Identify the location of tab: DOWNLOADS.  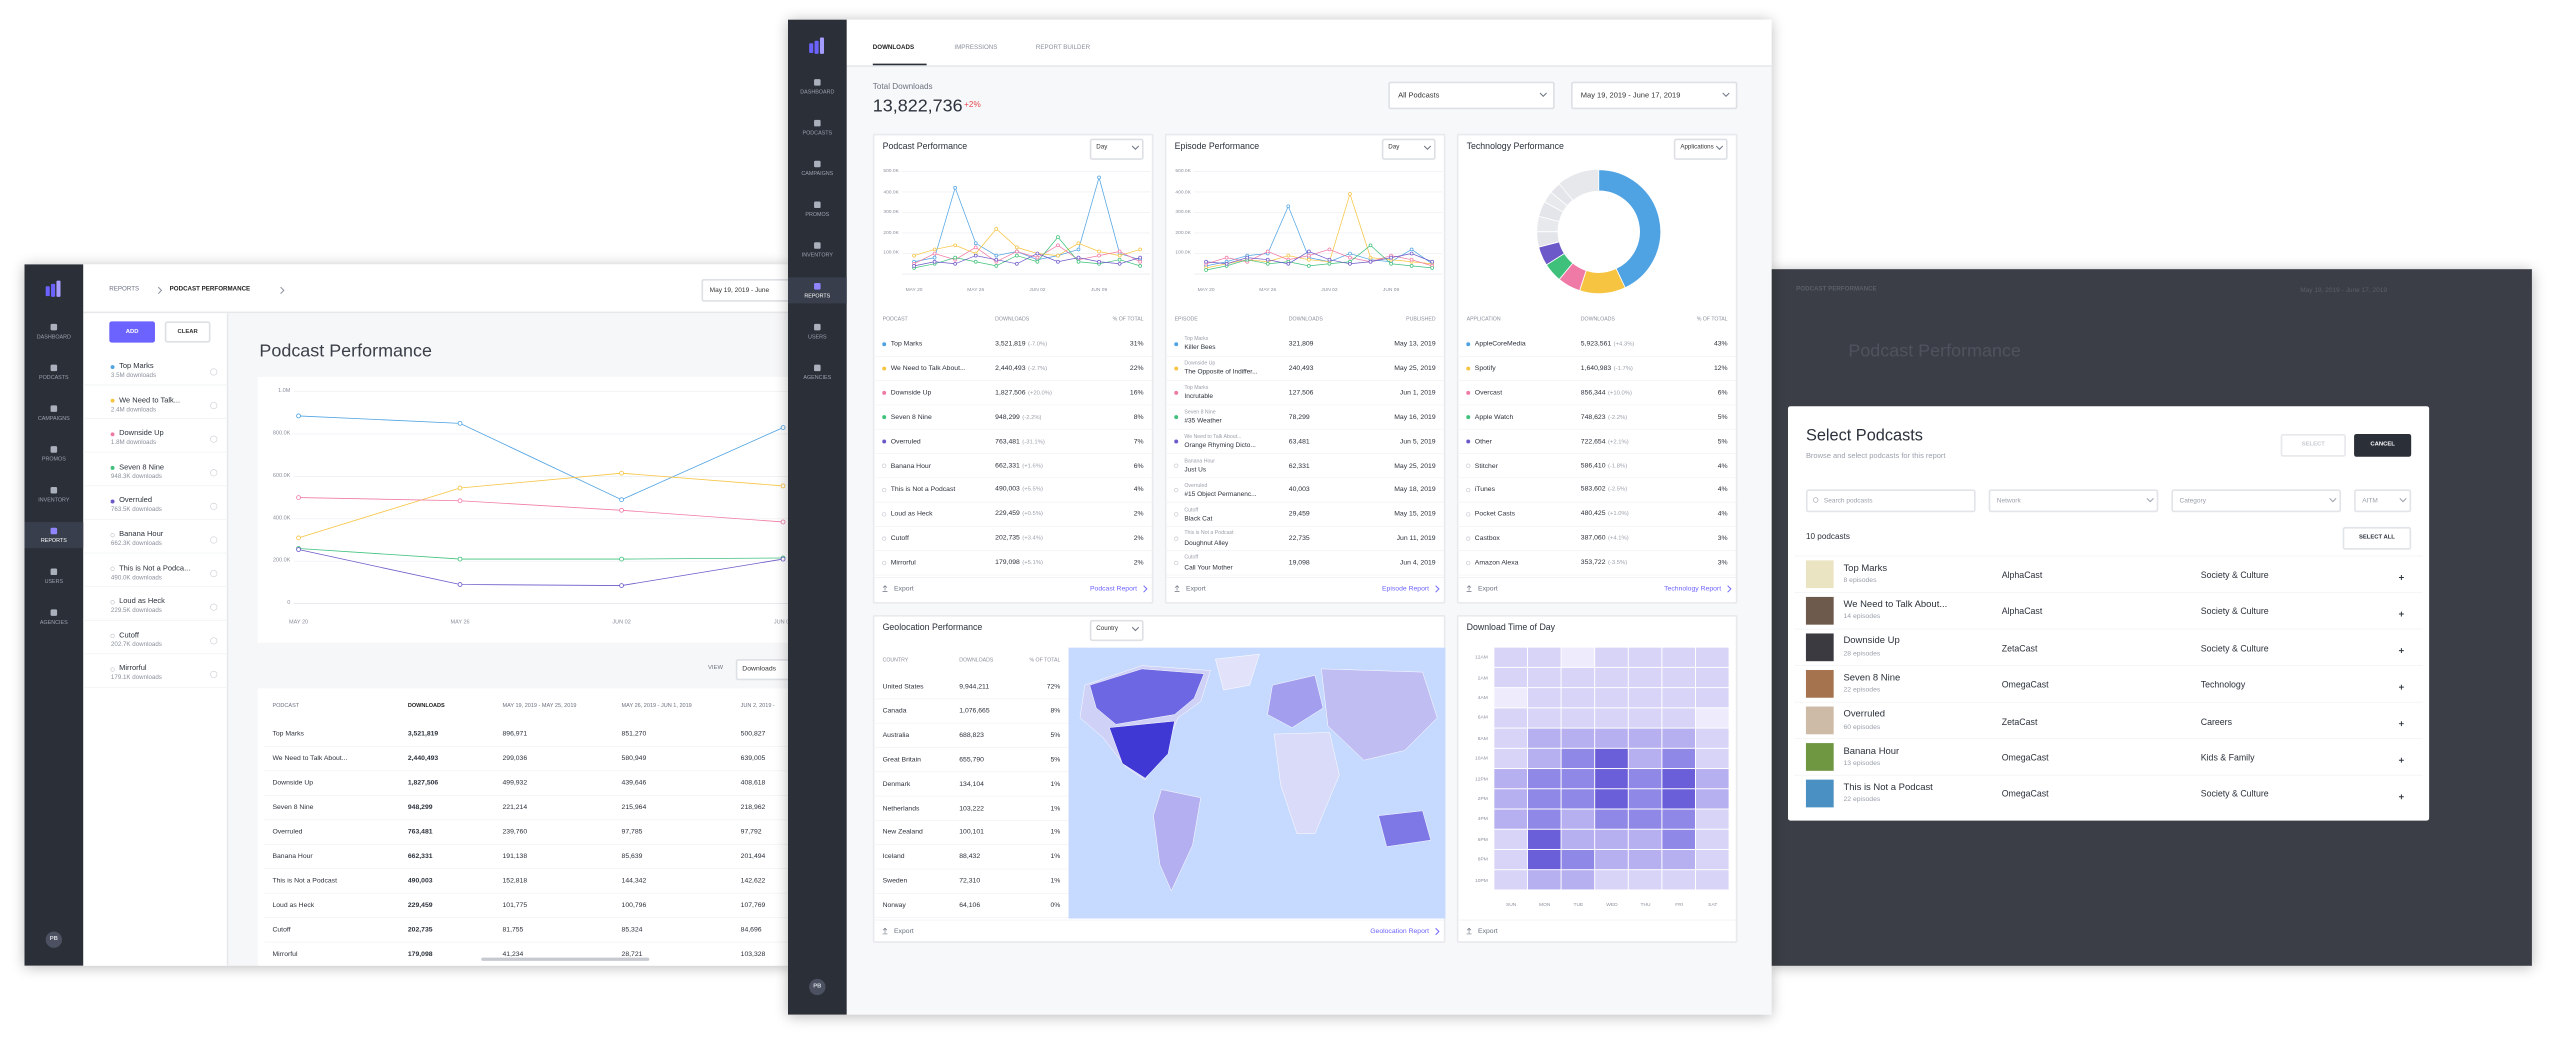
(893, 47).